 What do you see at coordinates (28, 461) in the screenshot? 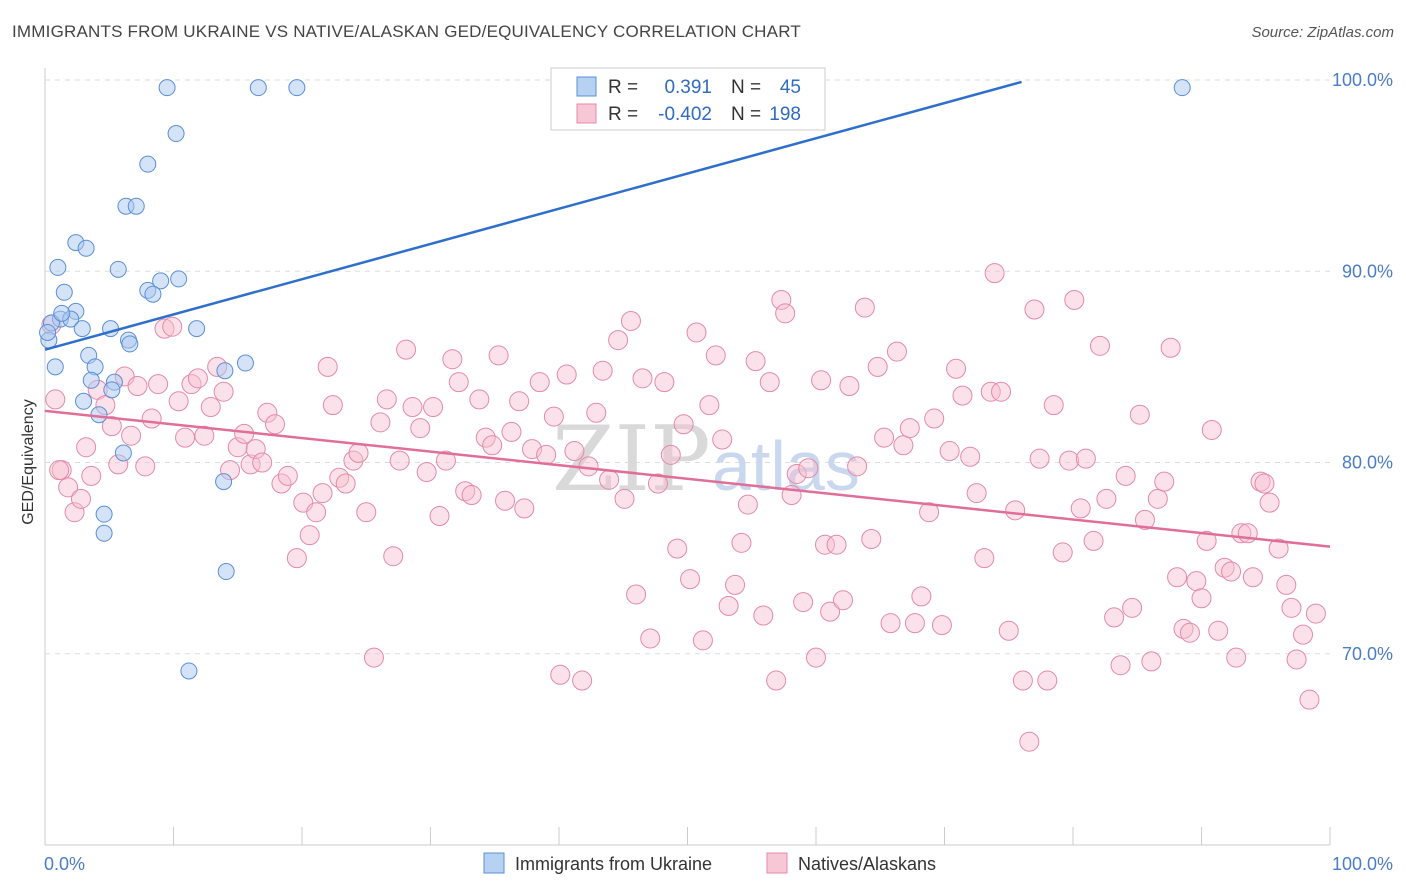
I see `y-axis-label: GED/Equivalency` at bounding box center [28, 461].